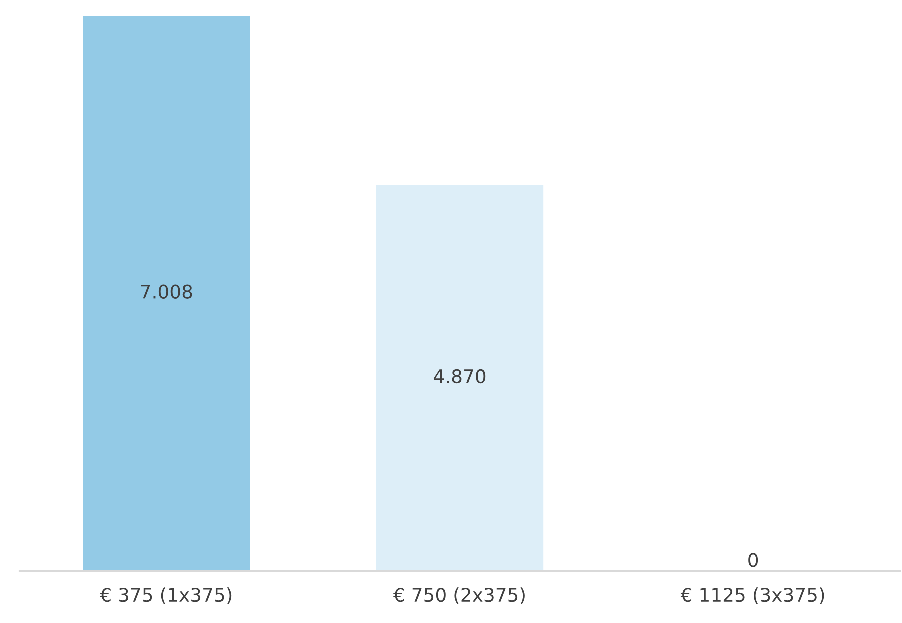 This screenshot has width=902, height=623. Describe the element at coordinates (166, 291) in the screenshot. I see `data-label: 7.008` at that location.